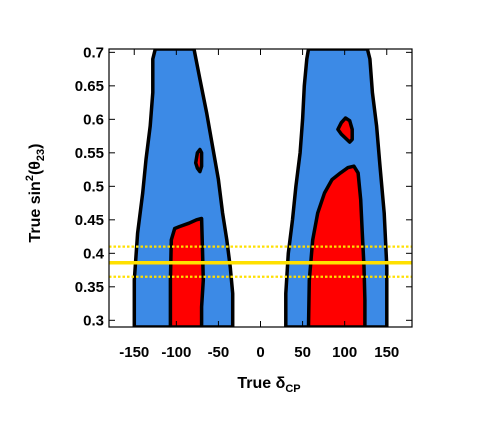 This screenshot has width=479, height=423. Describe the element at coordinates (89, 287) in the screenshot. I see `y-tick-label: 0.35` at that location.